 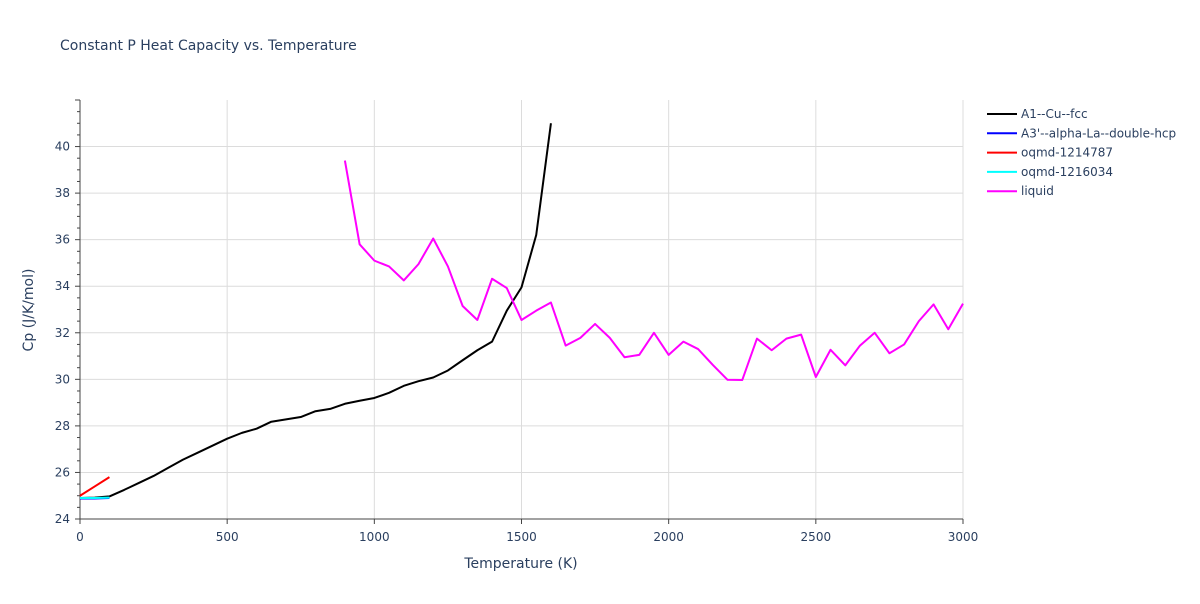 What do you see at coordinates (62, 519) in the screenshot?
I see `y-tick-label: 24` at bounding box center [62, 519].